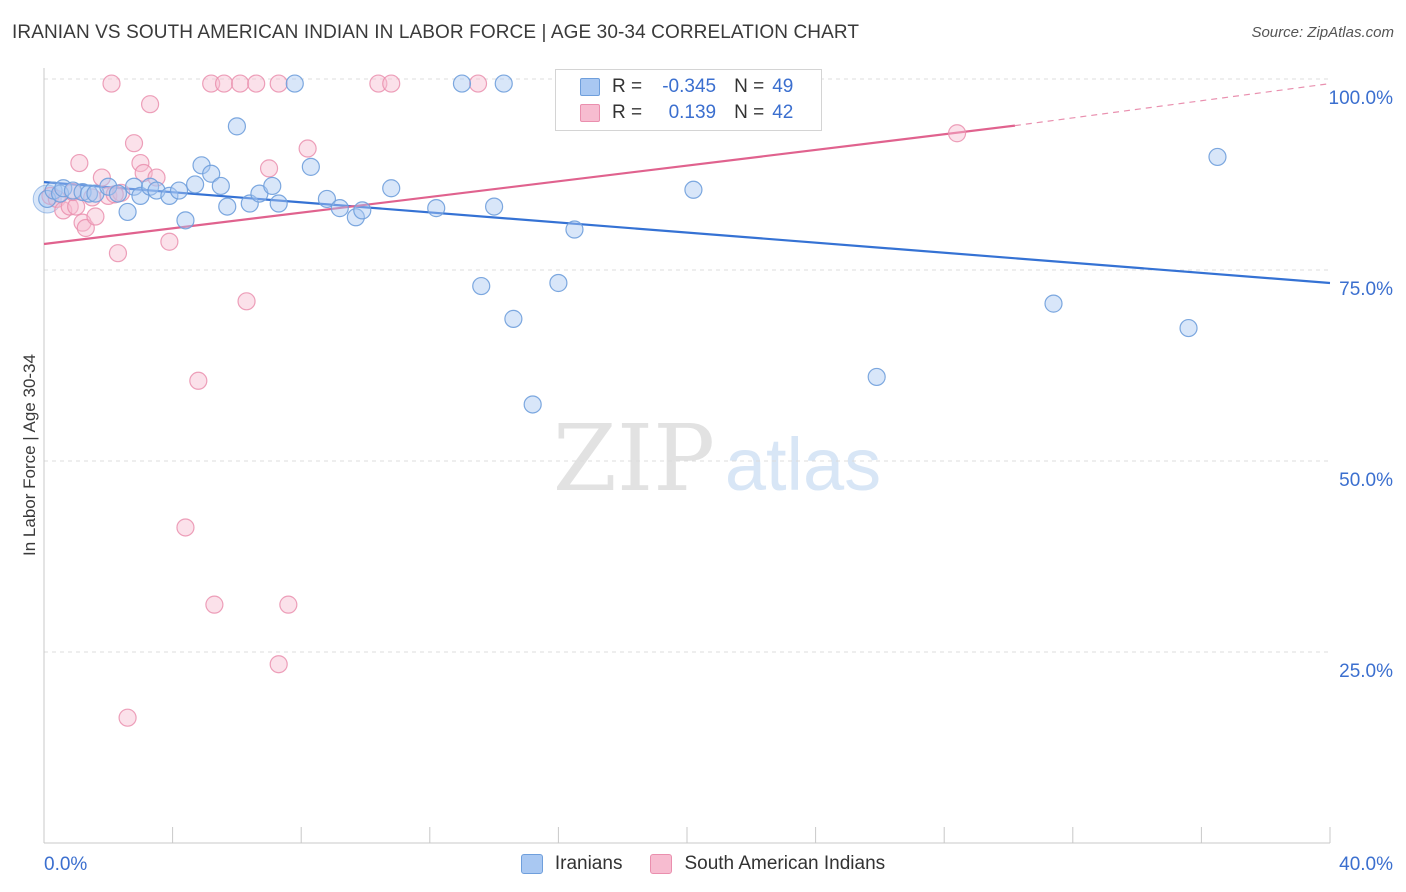 This screenshot has height=892, width=1406. What do you see at coordinates (531, 864) in the screenshot?
I see `iranians-legend-swatch` at bounding box center [531, 864].